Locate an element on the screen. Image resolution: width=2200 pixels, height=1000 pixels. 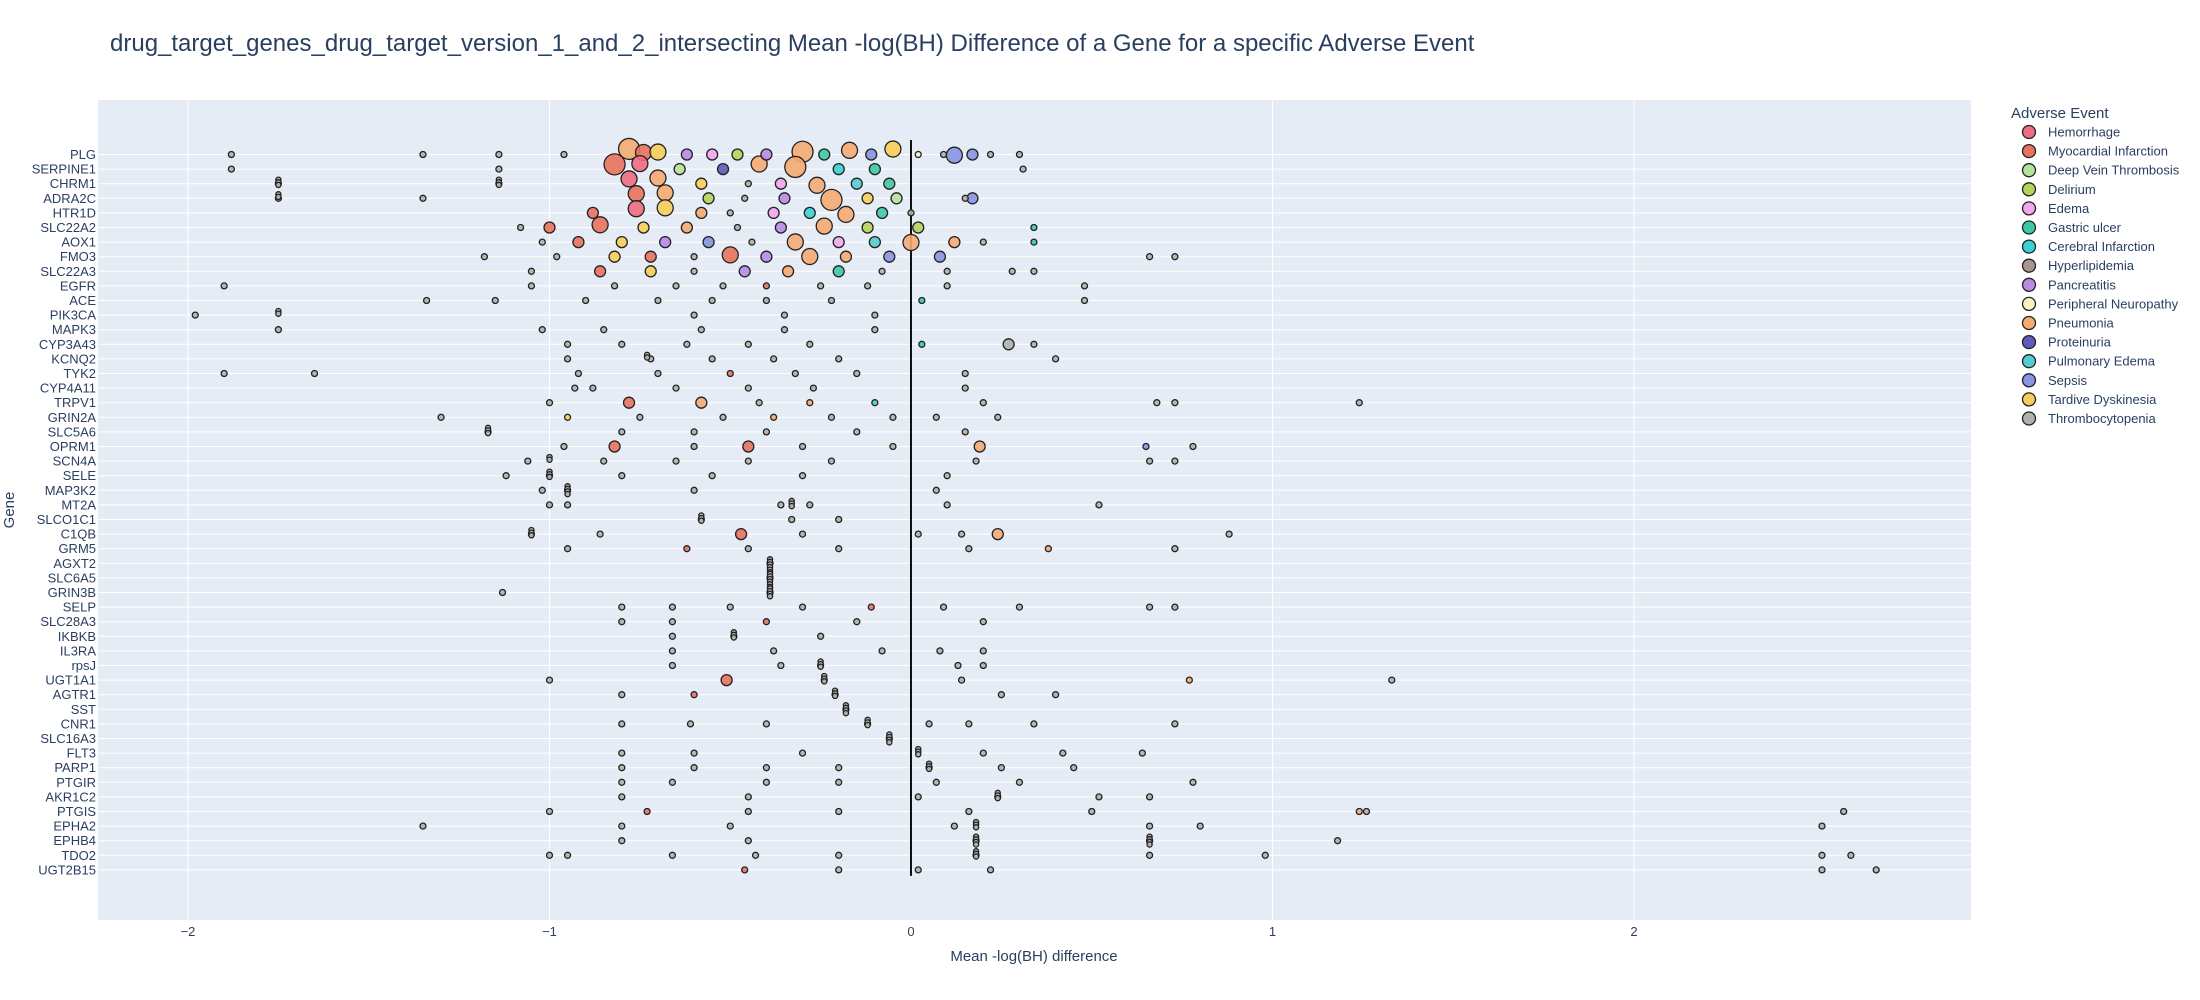
legend-item: Tardive Dyskinesia is located at coordinates (2089, 399).